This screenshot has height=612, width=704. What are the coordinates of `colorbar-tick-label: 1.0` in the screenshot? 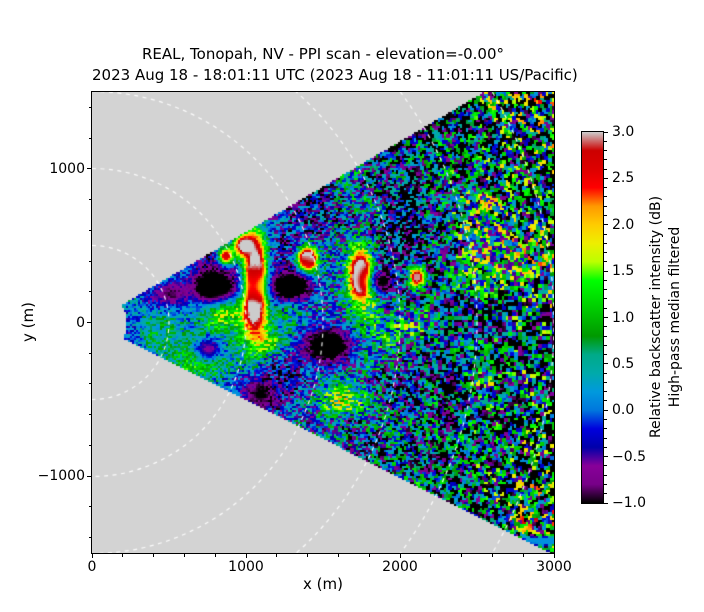 It's located at (623, 317).